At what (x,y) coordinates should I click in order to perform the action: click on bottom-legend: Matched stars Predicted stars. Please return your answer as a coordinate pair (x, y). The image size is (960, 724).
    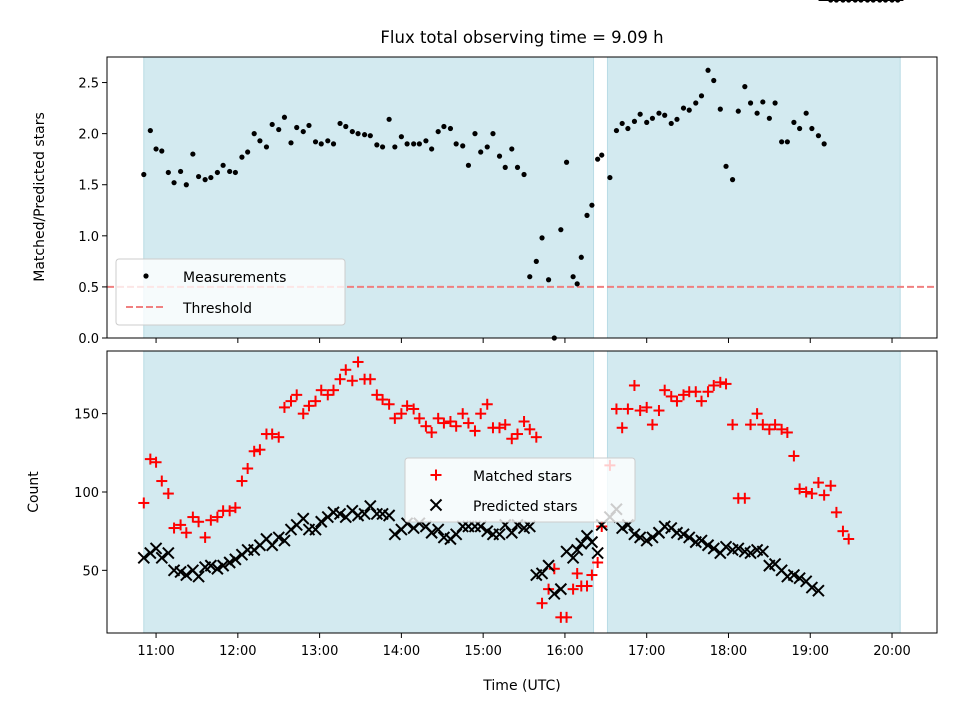
    Looking at the image, I should click on (520, 490).